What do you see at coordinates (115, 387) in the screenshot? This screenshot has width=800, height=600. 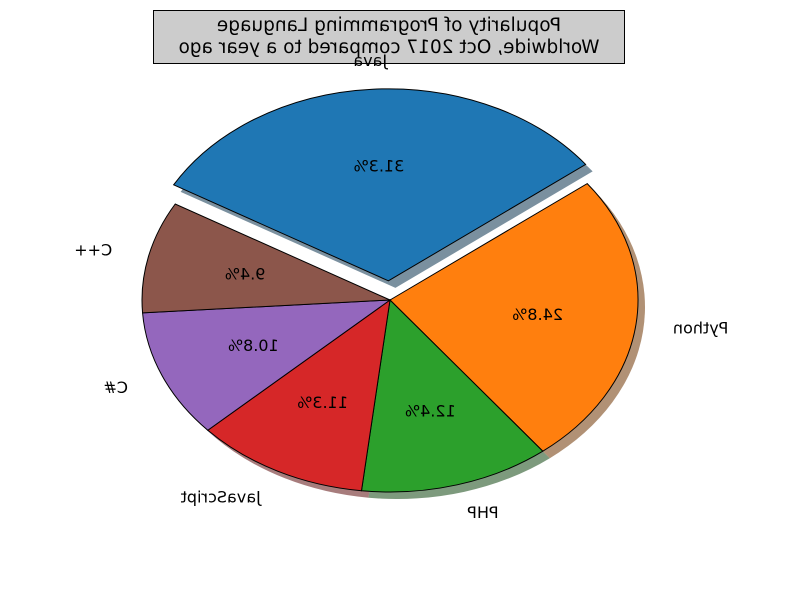 I see `category-label-c-: C#` at bounding box center [115, 387].